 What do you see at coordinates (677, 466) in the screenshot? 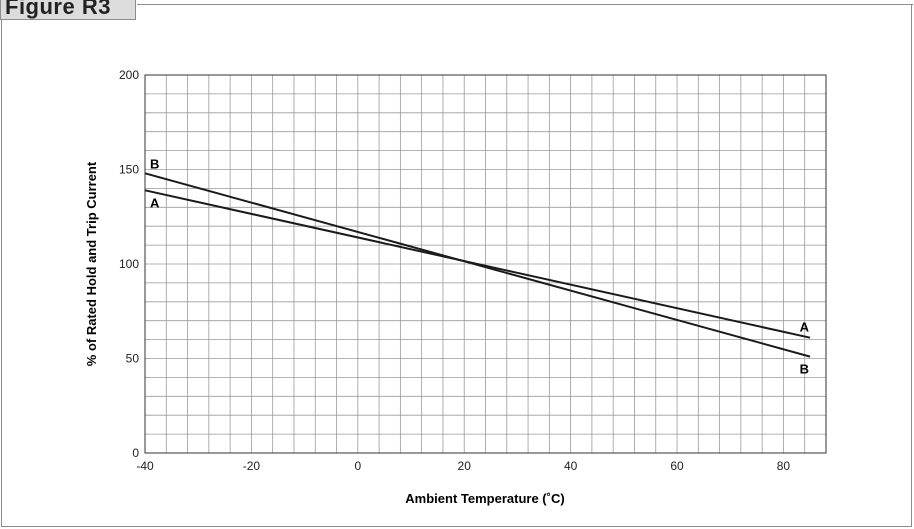
I see `x-tick-label: 60` at bounding box center [677, 466].